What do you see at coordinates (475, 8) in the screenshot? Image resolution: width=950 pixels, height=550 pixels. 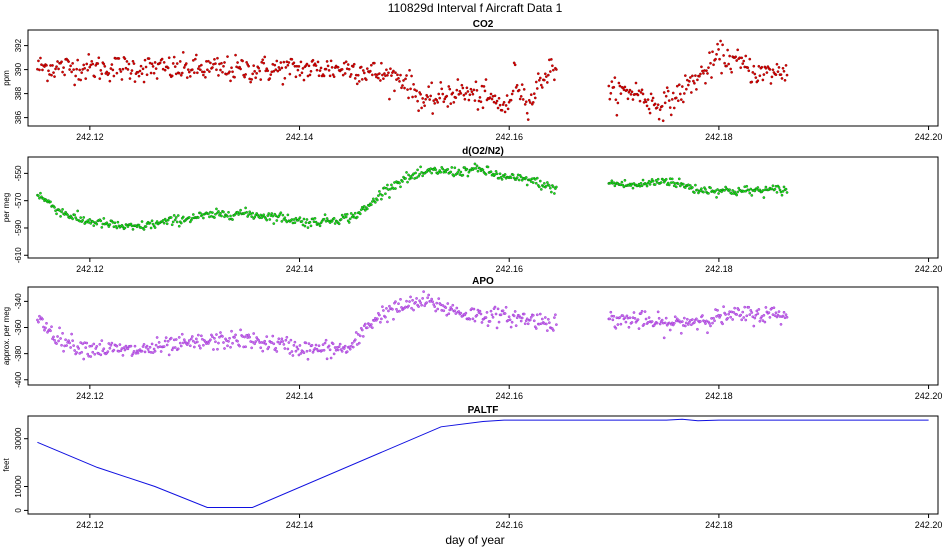 I see `figure-title: 110829d Interval f Aircraft Data 1` at bounding box center [475, 8].